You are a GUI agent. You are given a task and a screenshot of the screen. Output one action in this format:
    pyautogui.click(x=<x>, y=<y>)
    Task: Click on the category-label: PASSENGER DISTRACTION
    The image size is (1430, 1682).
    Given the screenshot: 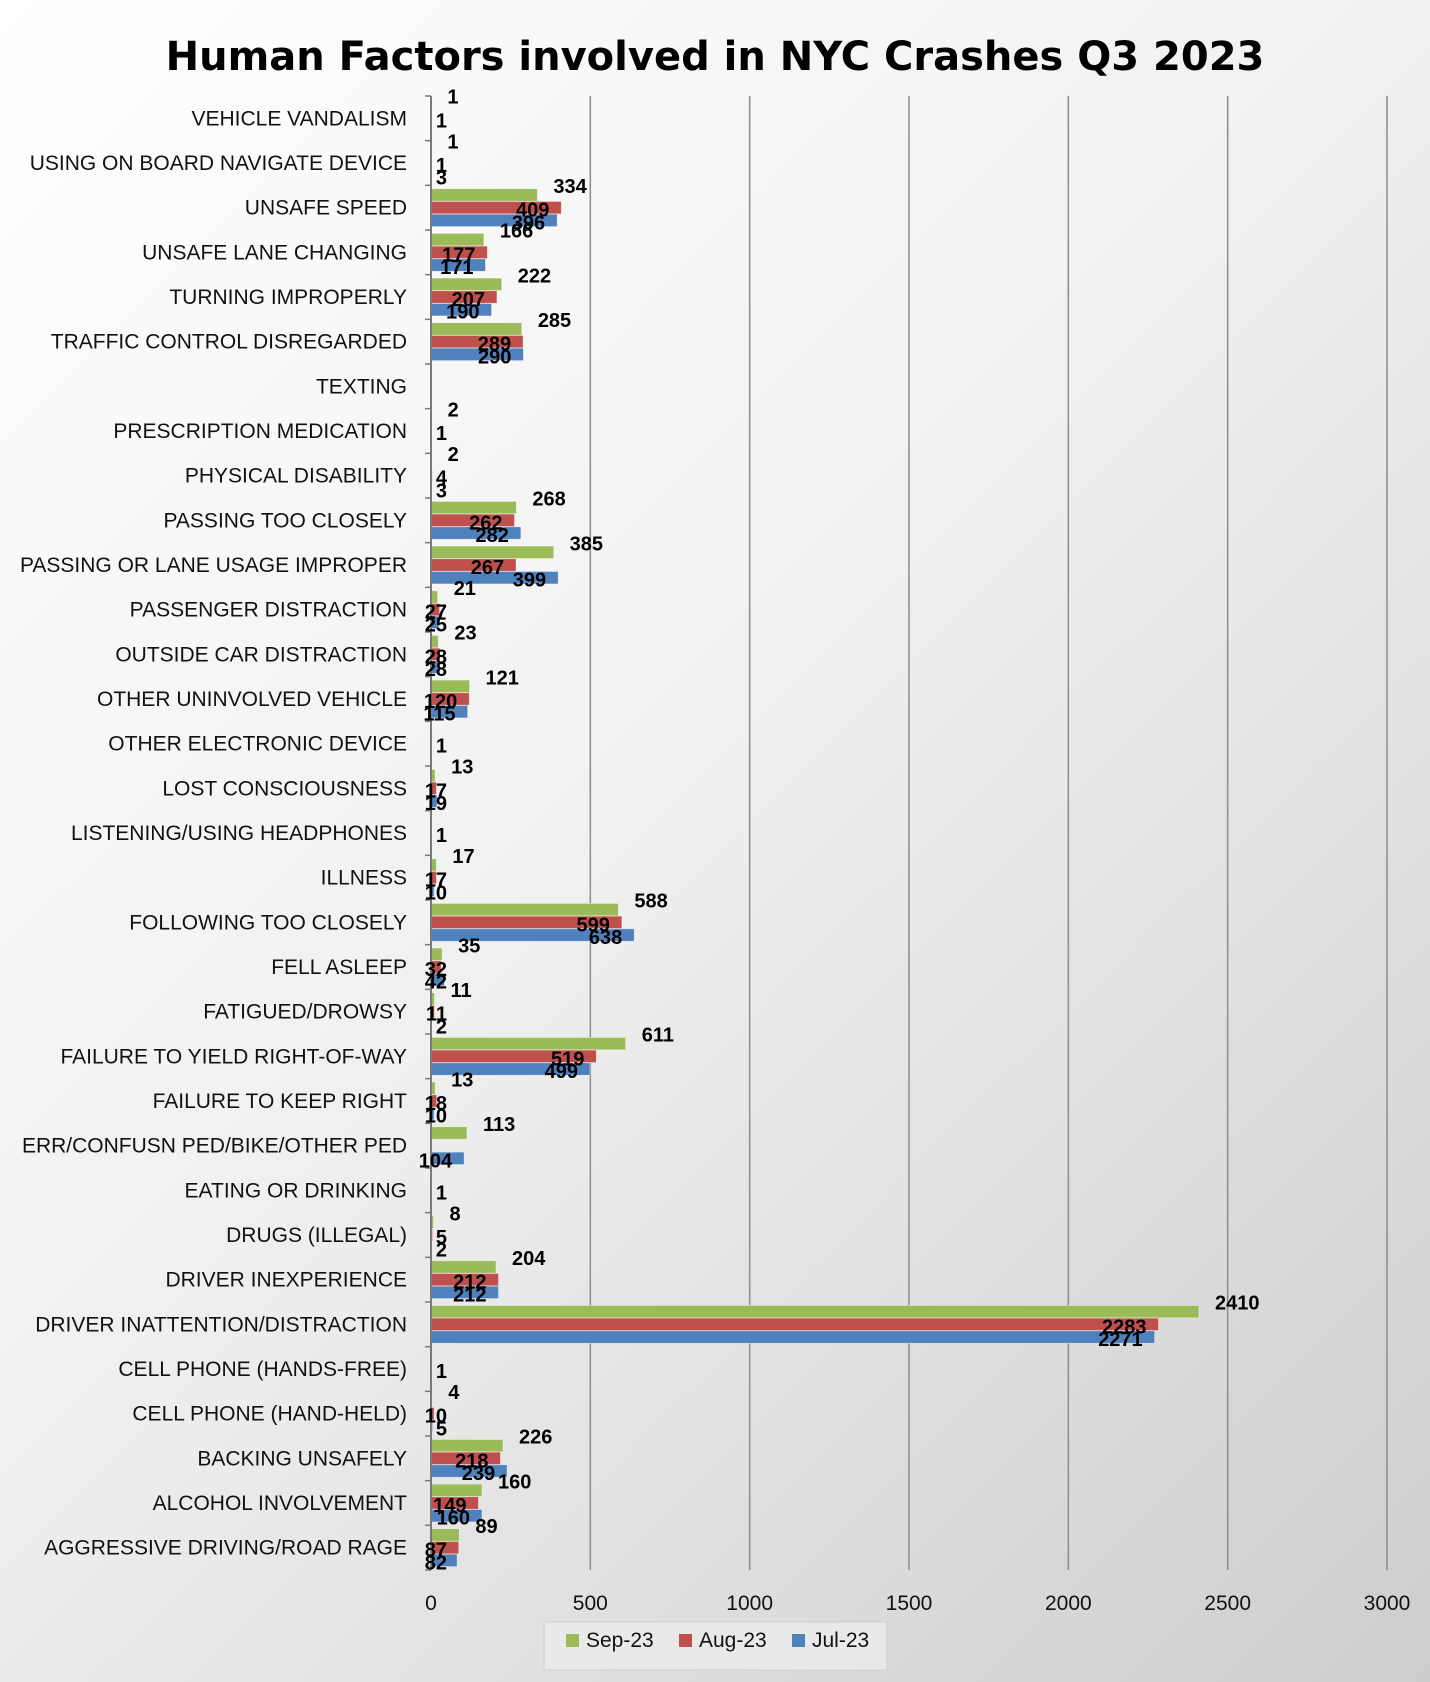 What is the action you would take?
    pyautogui.click(x=268, y=610)
    